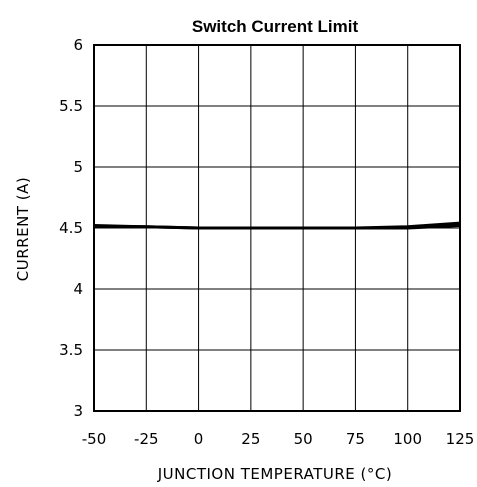 The height and width of the screenshot is (487, 477). What do you see at coordinates (71, 350) in the screenshot?
I see `y-tick-label: 3.5` at bounding box center [71, 350].